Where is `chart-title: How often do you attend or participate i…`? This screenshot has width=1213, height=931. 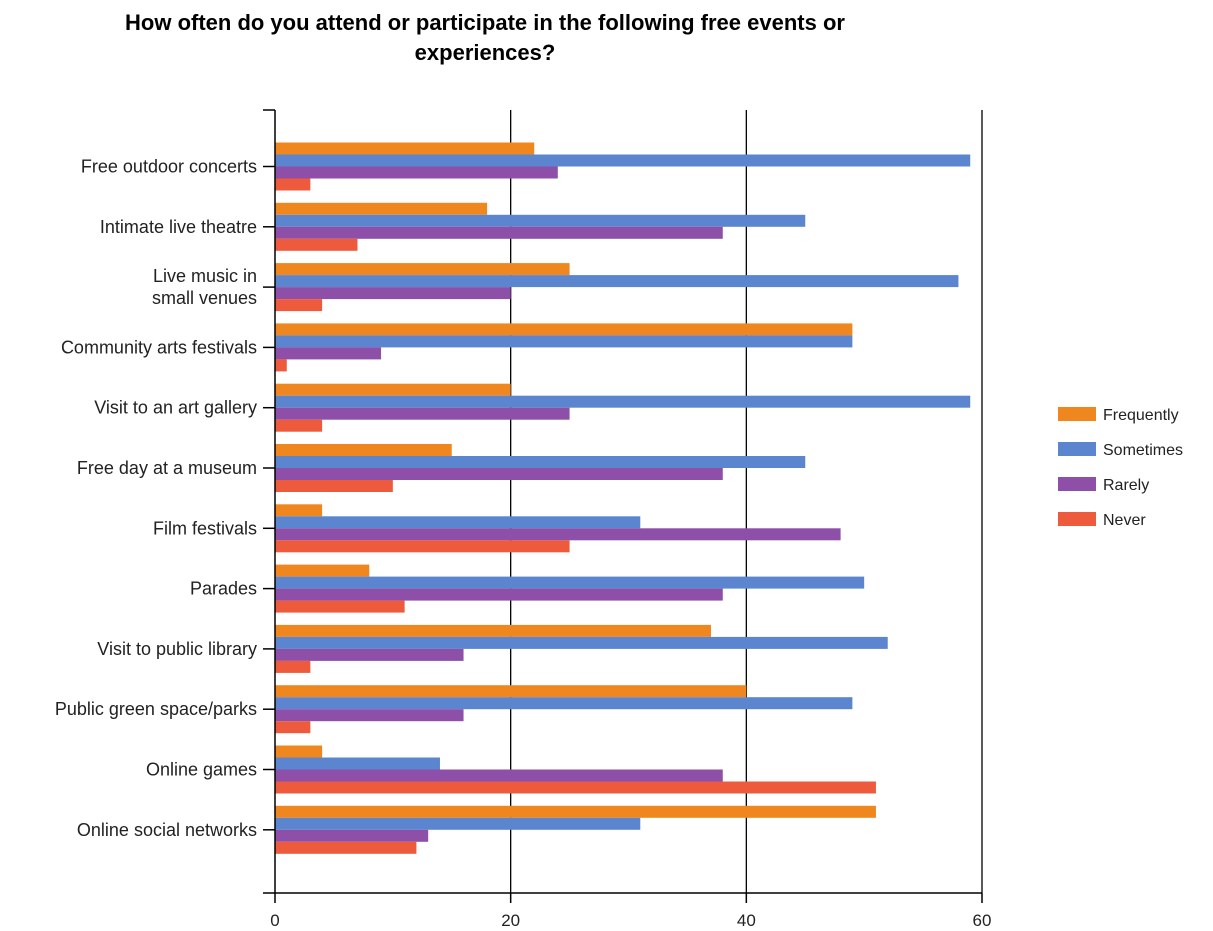
chart-title: How often do you attend or participate i… is located at coordinates (485, 37).